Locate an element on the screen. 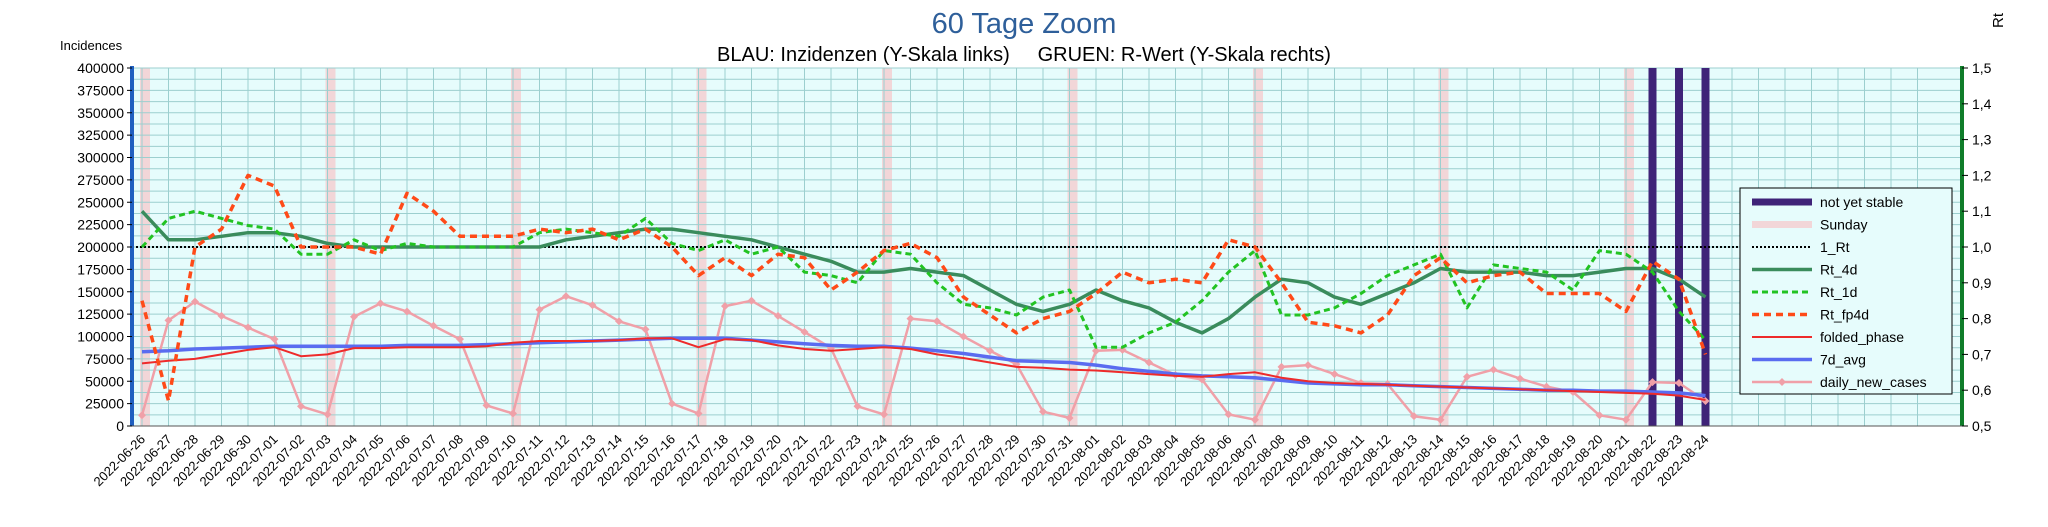  y-tick-label-left: 275000 is located at coordinates (100, 180).